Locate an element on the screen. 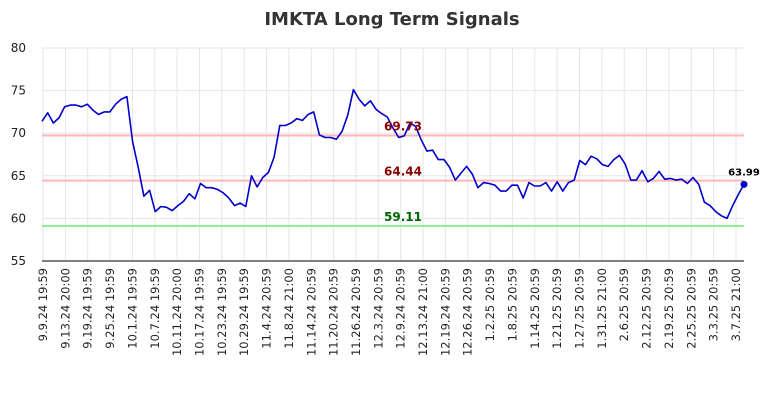 Image resolution: width=784 pixels, height=400 pixels. x-tick-label: 12.9.24 20:59 is located at coordinates (401, 308).